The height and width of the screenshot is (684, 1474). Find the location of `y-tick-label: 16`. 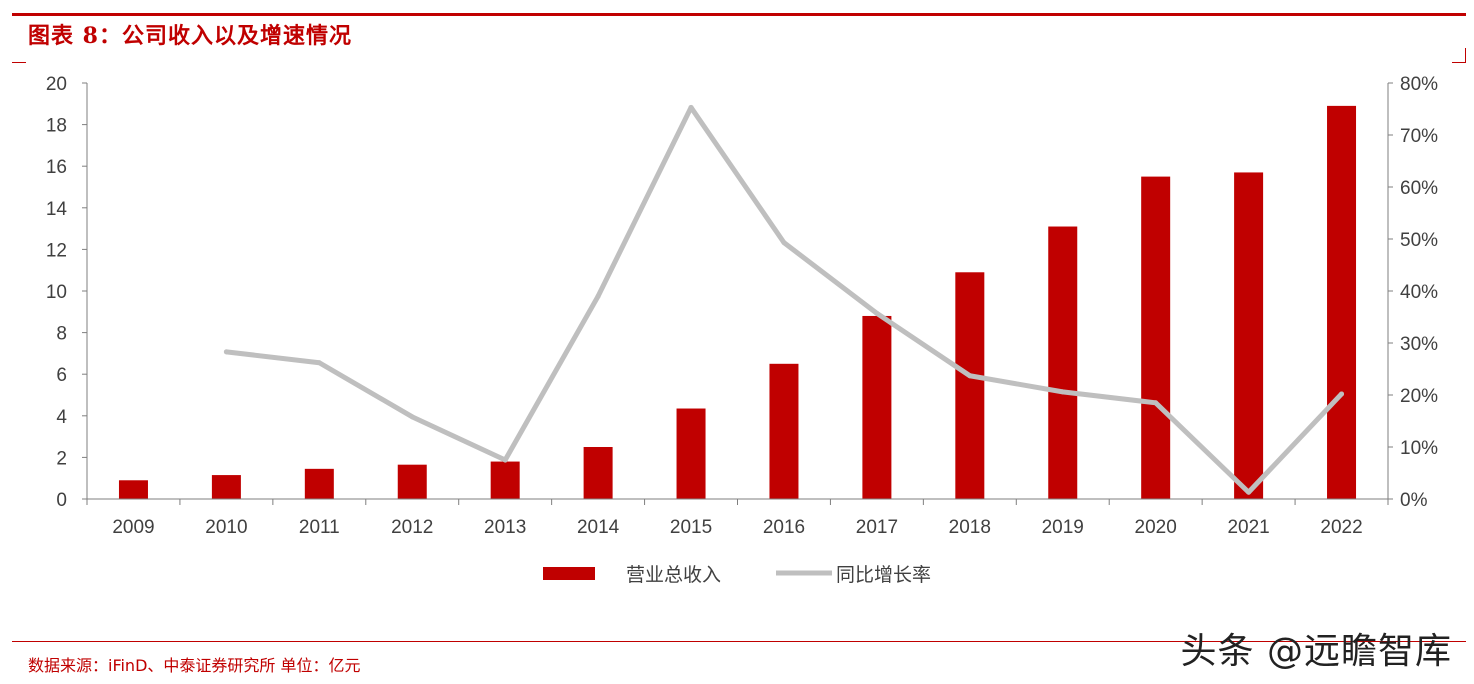

y-tick-label: 16 is located at coordinates (56, 167).